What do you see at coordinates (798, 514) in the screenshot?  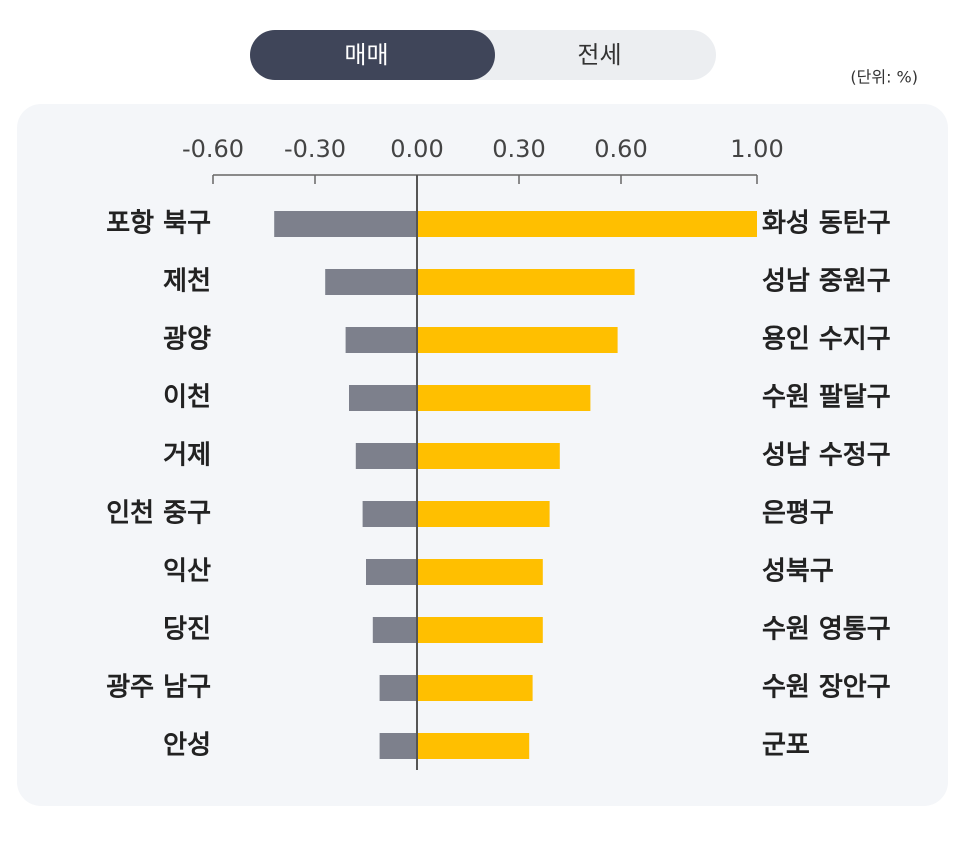 I see `right-label: 은평구` at bounding box center [798, 514].